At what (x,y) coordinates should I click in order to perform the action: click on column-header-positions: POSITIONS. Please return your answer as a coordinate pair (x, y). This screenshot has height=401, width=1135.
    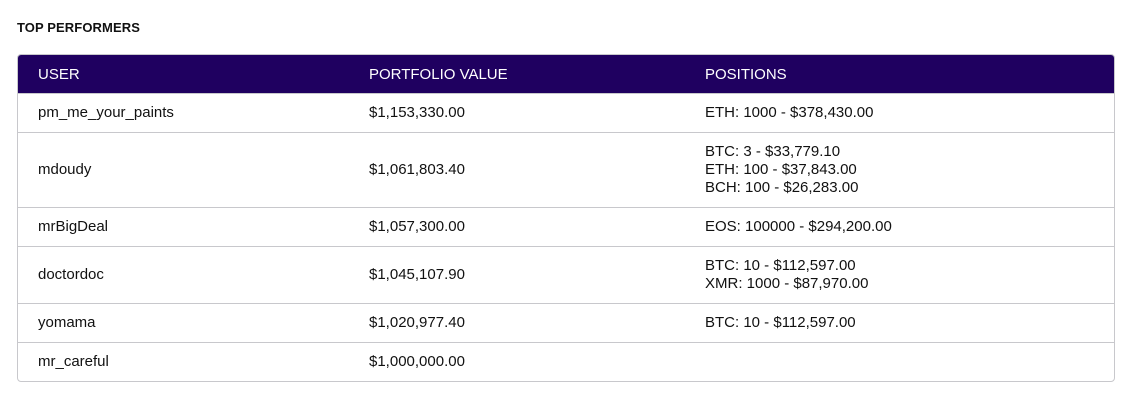
    Looking at the image, I should click on (746, 74).